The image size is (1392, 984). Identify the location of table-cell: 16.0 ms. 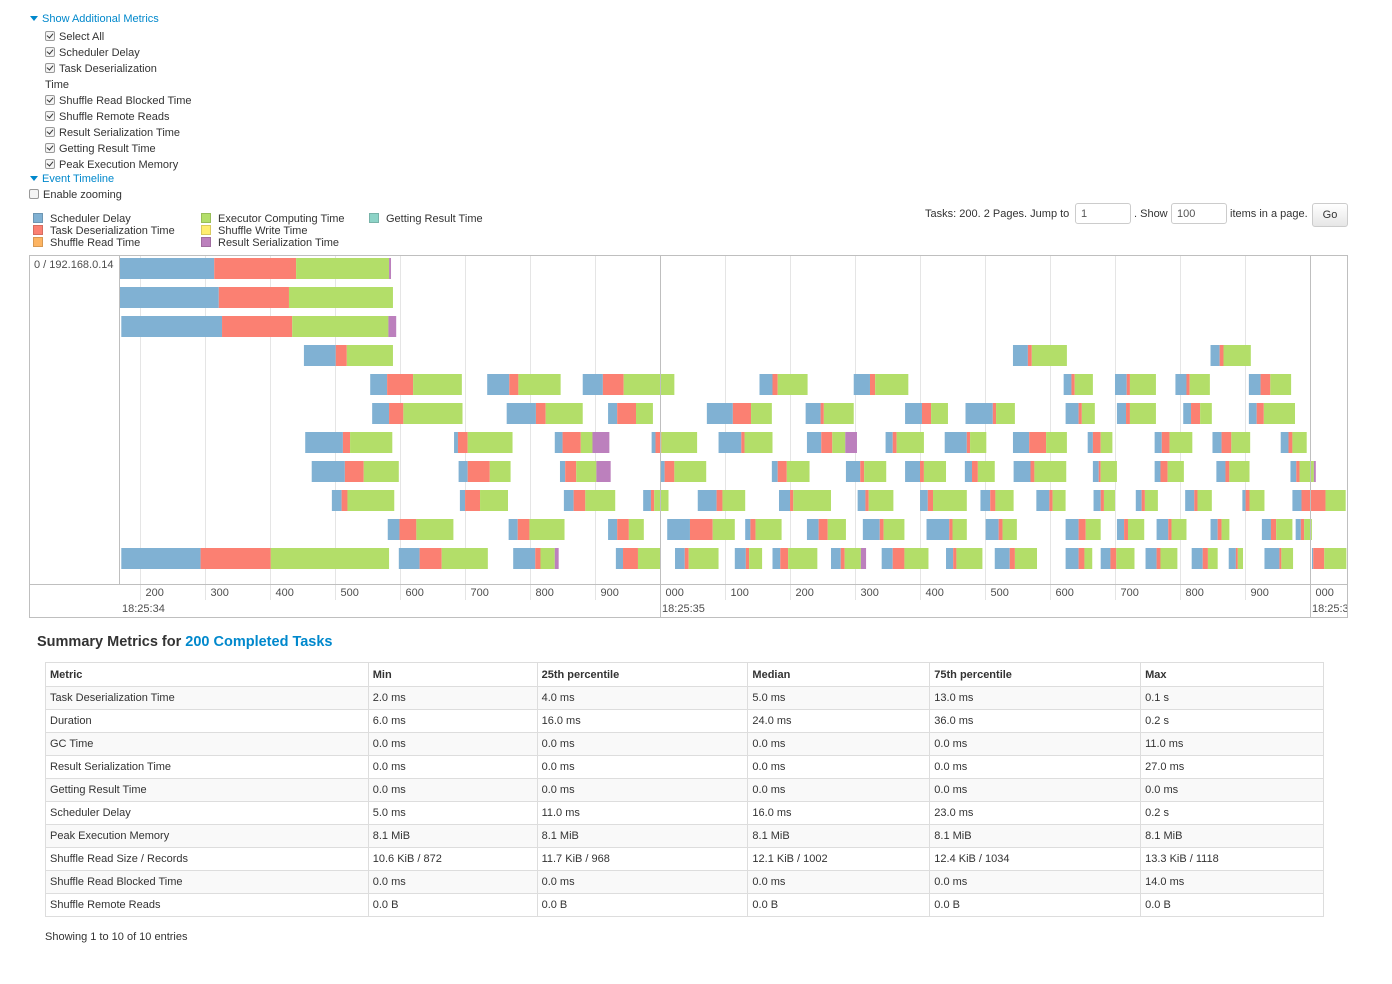
(642, 721).